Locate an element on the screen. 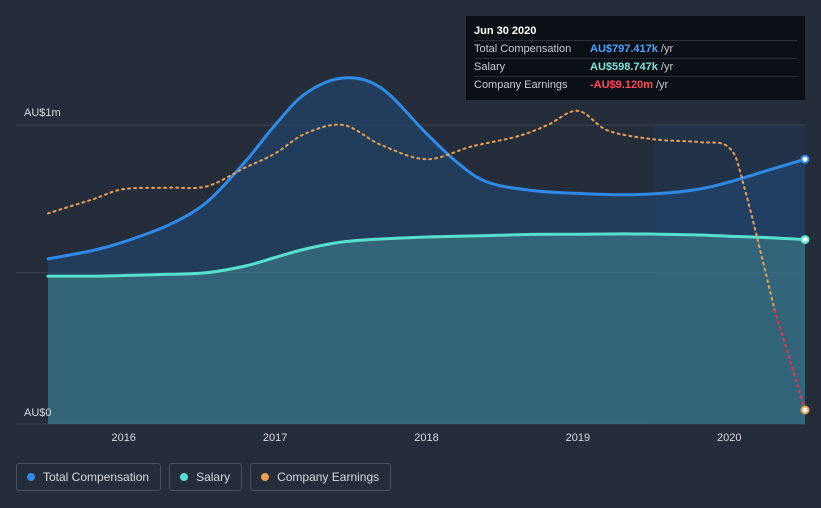 The width and height of the screenshot is (821, 508). end-marker-company-earnings is located at coordinates (805, 410).